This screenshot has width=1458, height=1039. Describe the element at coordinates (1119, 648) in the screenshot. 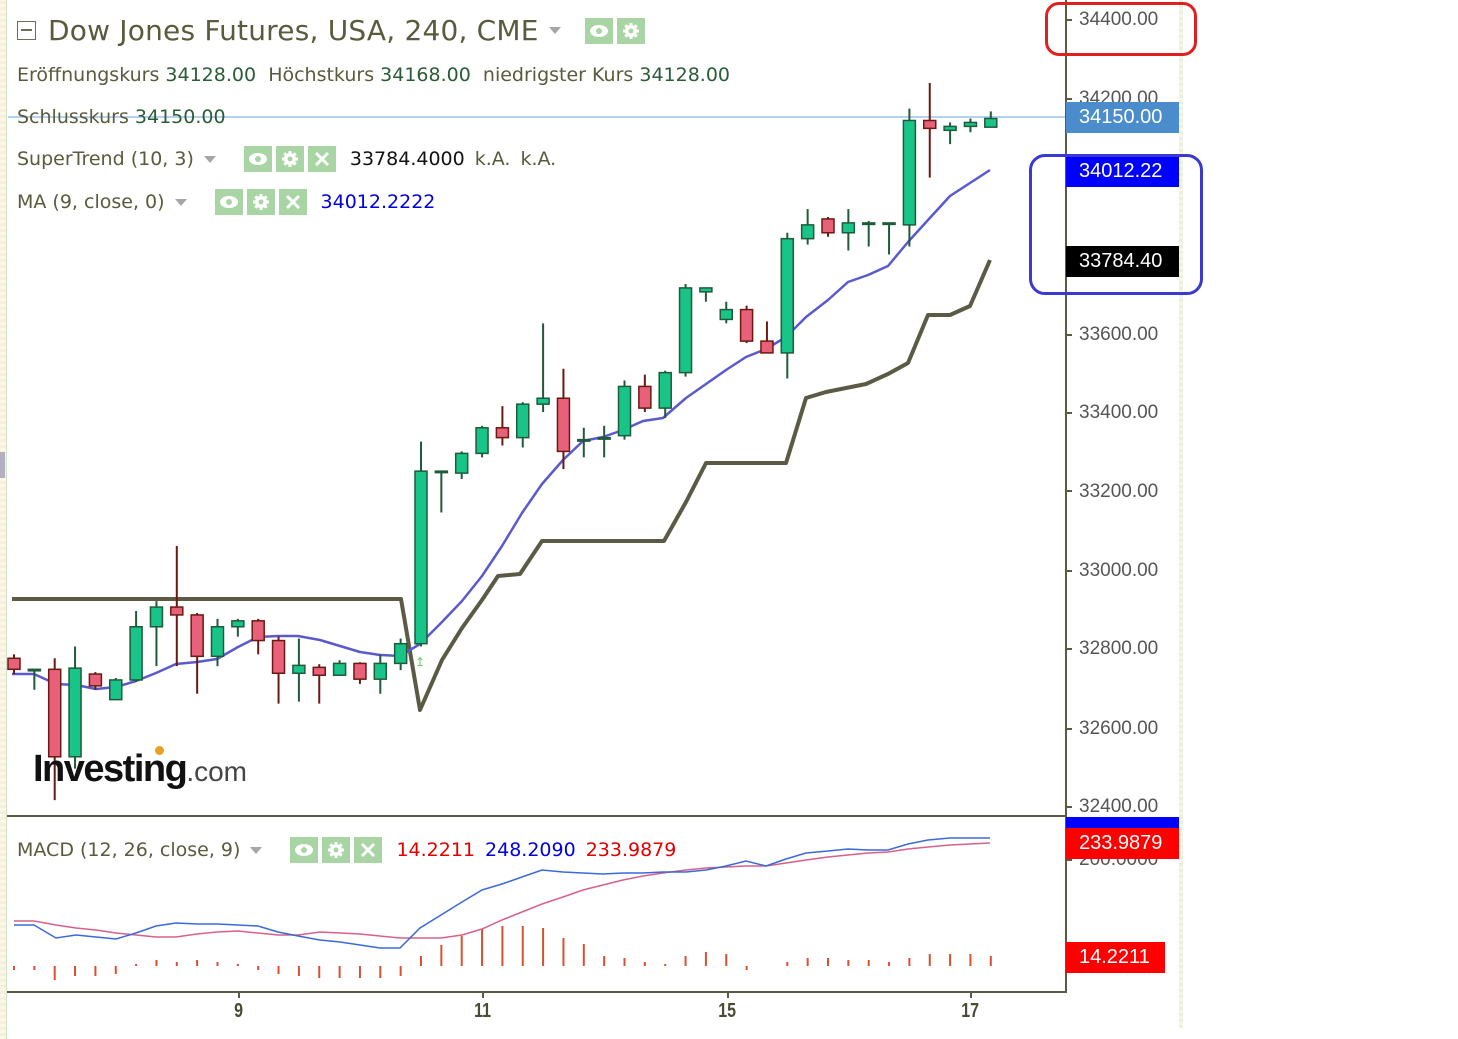

I see `price-tick-label: 32800.00` at that location.